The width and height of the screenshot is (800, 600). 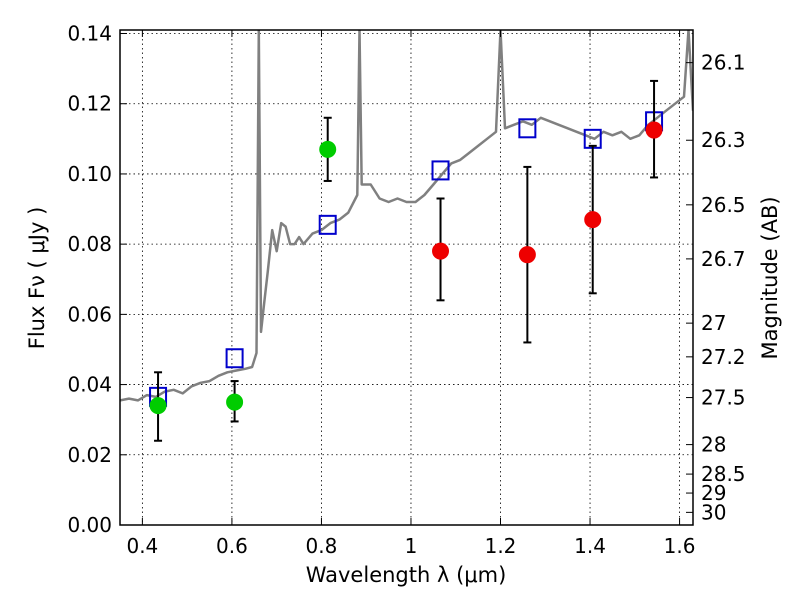 I want to click on y-axis-title: Flux Fν ( μJy ), so click(x=37, y=278).